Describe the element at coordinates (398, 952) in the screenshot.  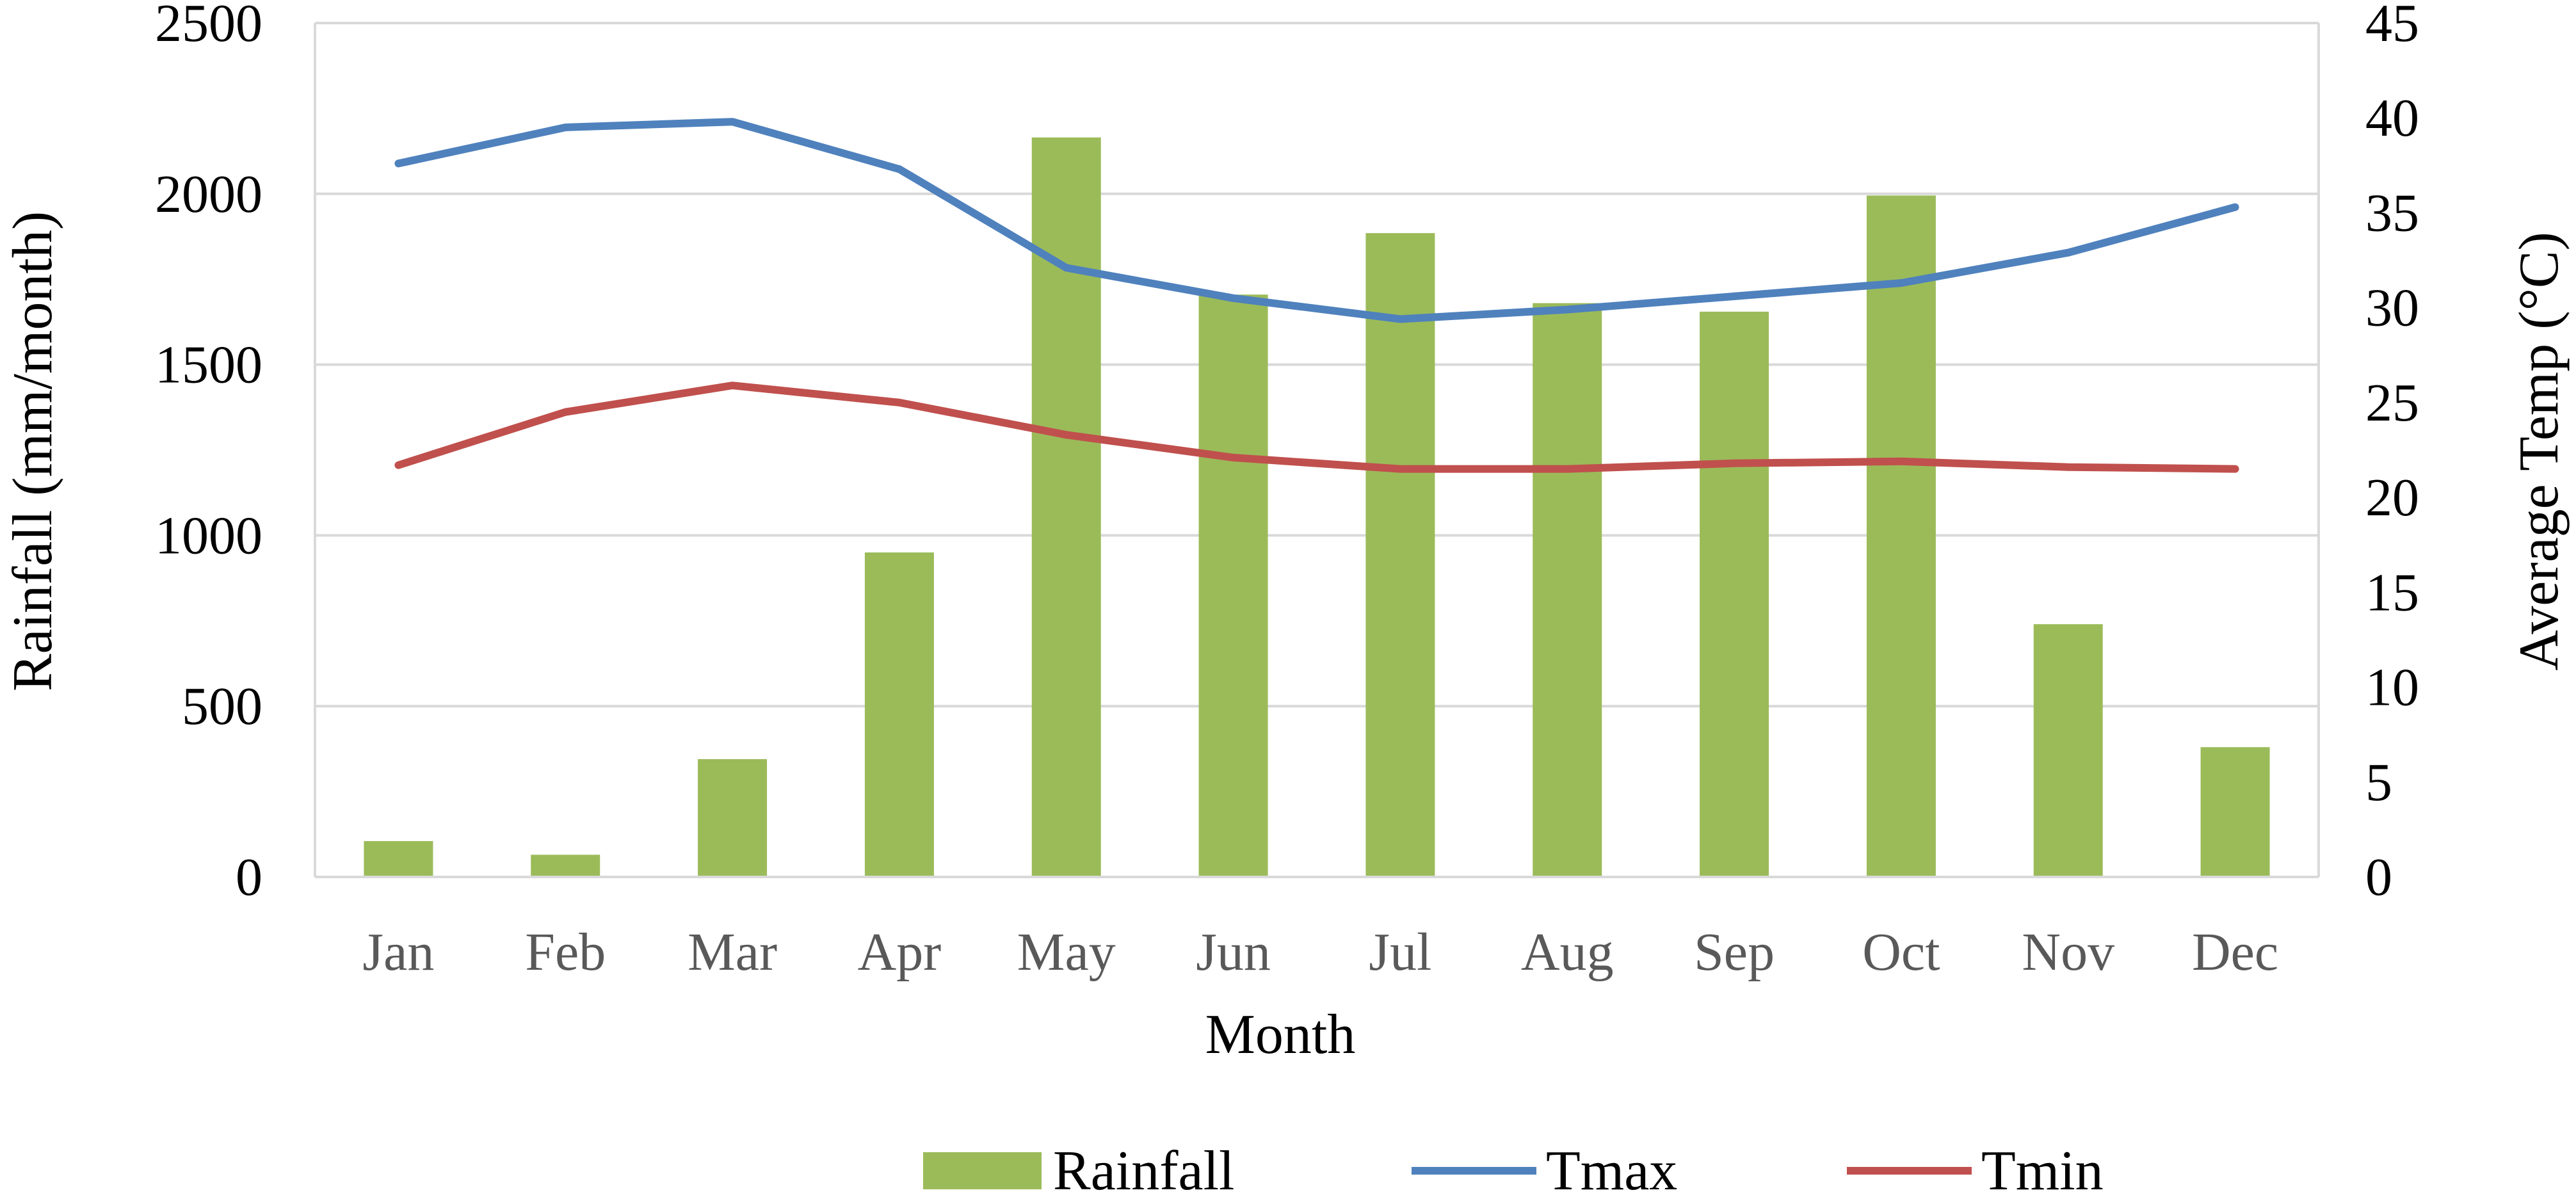
I see `x-tick-label: Jan` at that location.